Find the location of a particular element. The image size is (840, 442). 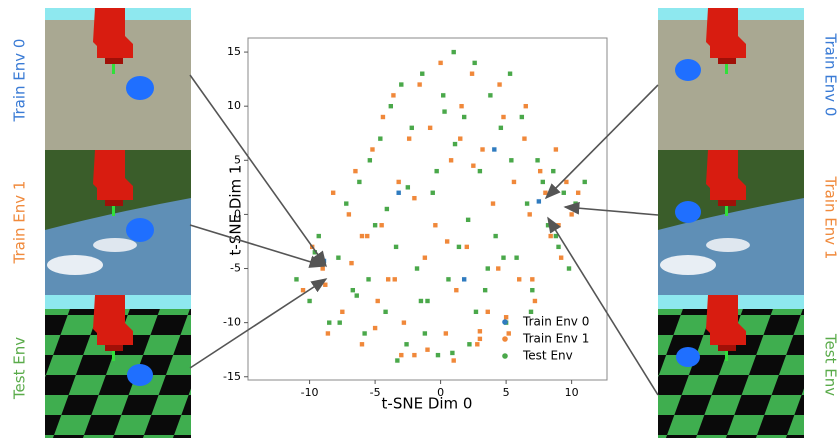

x-tick-label: 0 is located at coordinates (440, 392).